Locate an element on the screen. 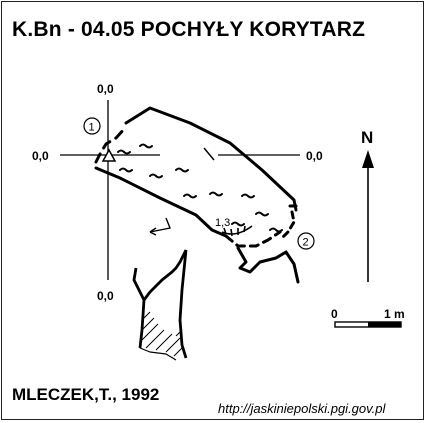  north-arrow-head is located at coordinates (368, 159).